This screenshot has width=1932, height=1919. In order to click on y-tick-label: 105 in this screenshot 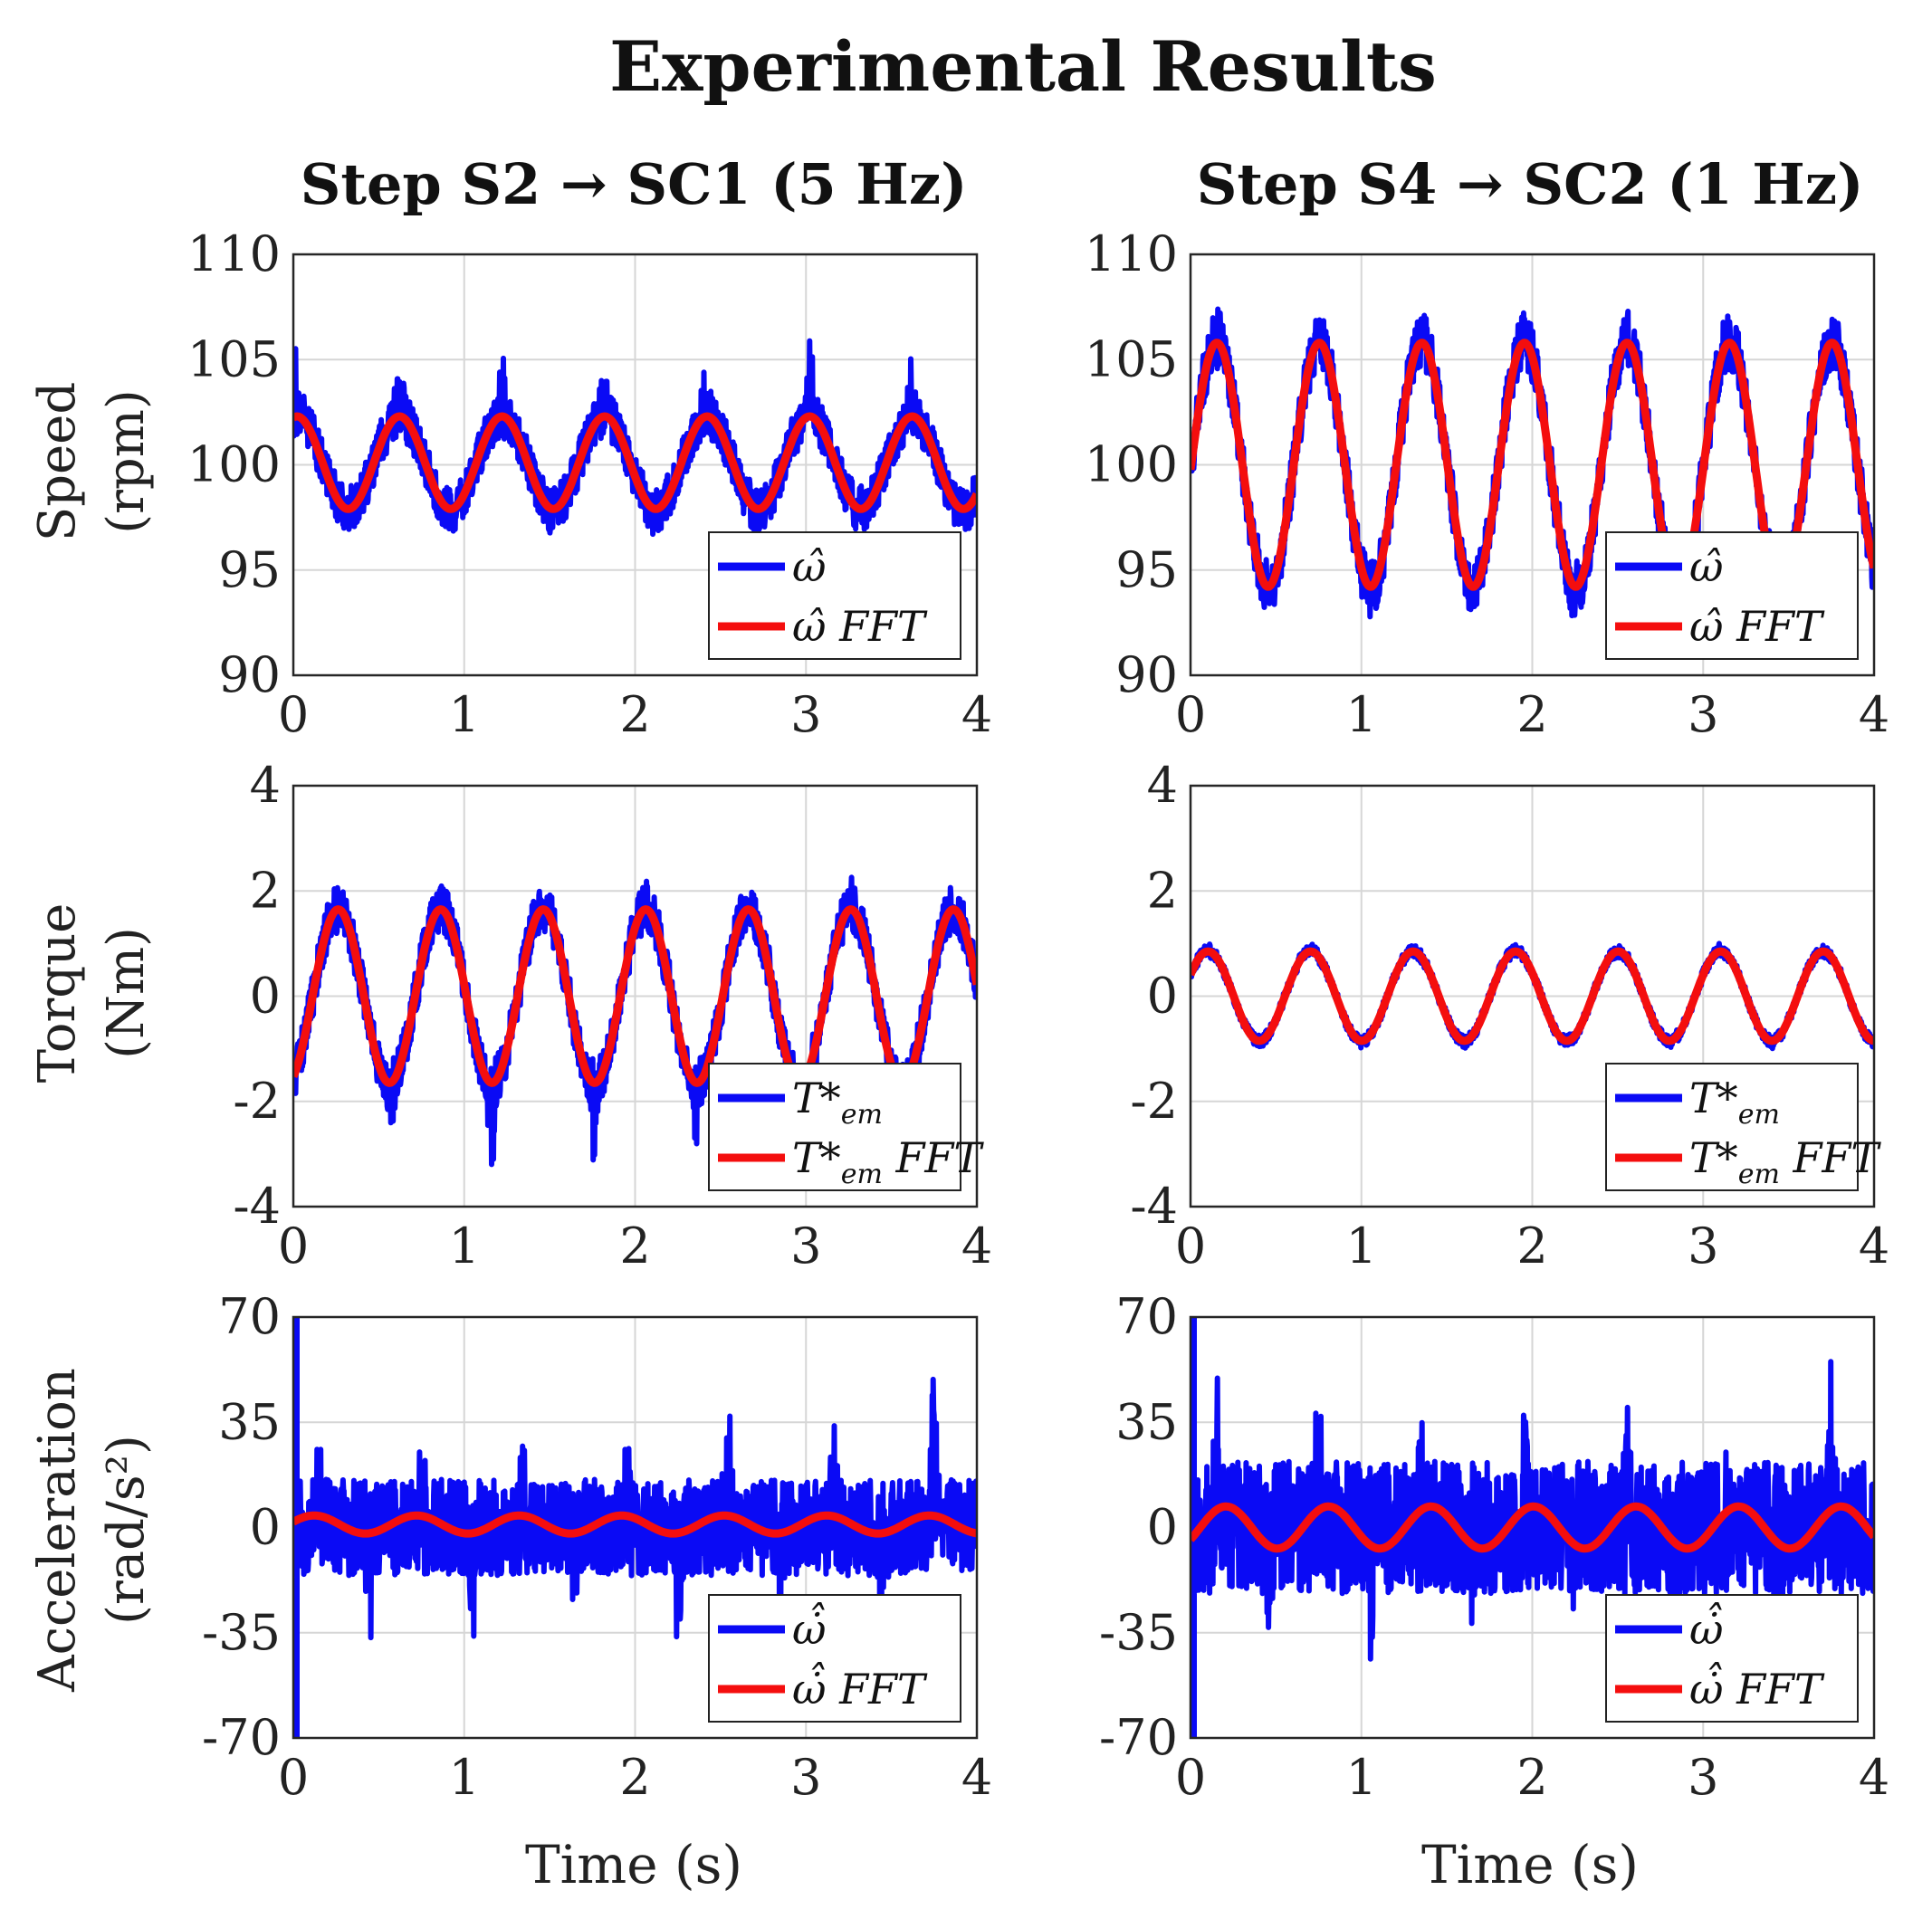, I will do `click(234, 358)`.